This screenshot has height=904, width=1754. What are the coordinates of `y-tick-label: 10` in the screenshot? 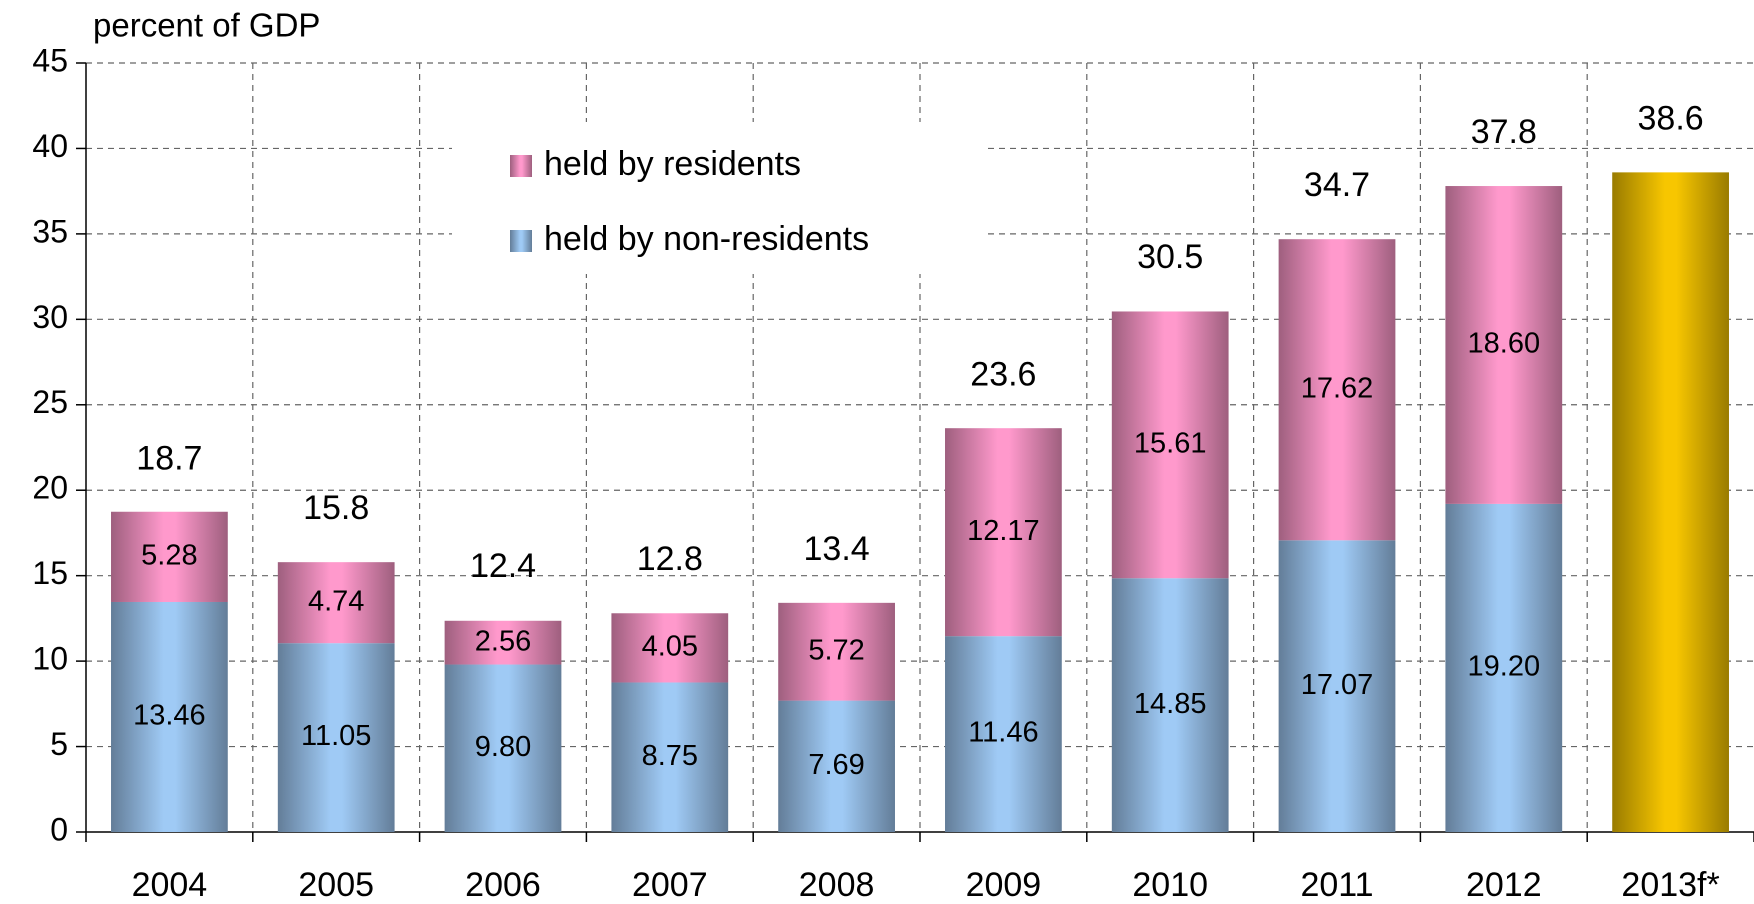 It's located at (50, 659).